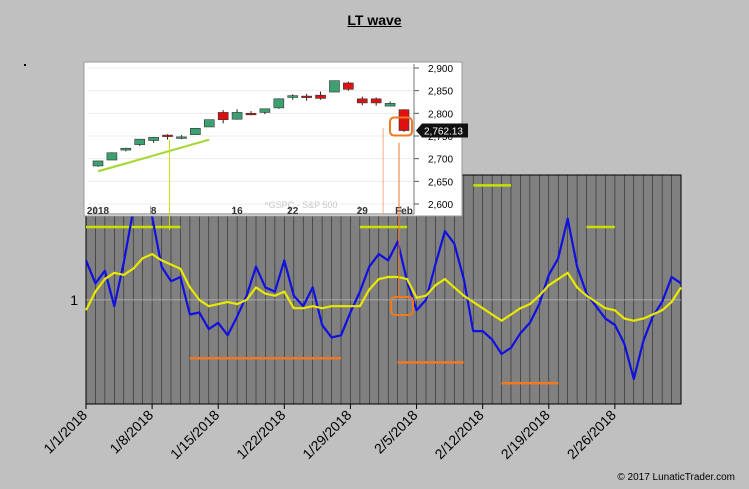 This screenshot has height=489, width=749. I want to click on x-tick-label: 2/26/2018, so click(592, 435).